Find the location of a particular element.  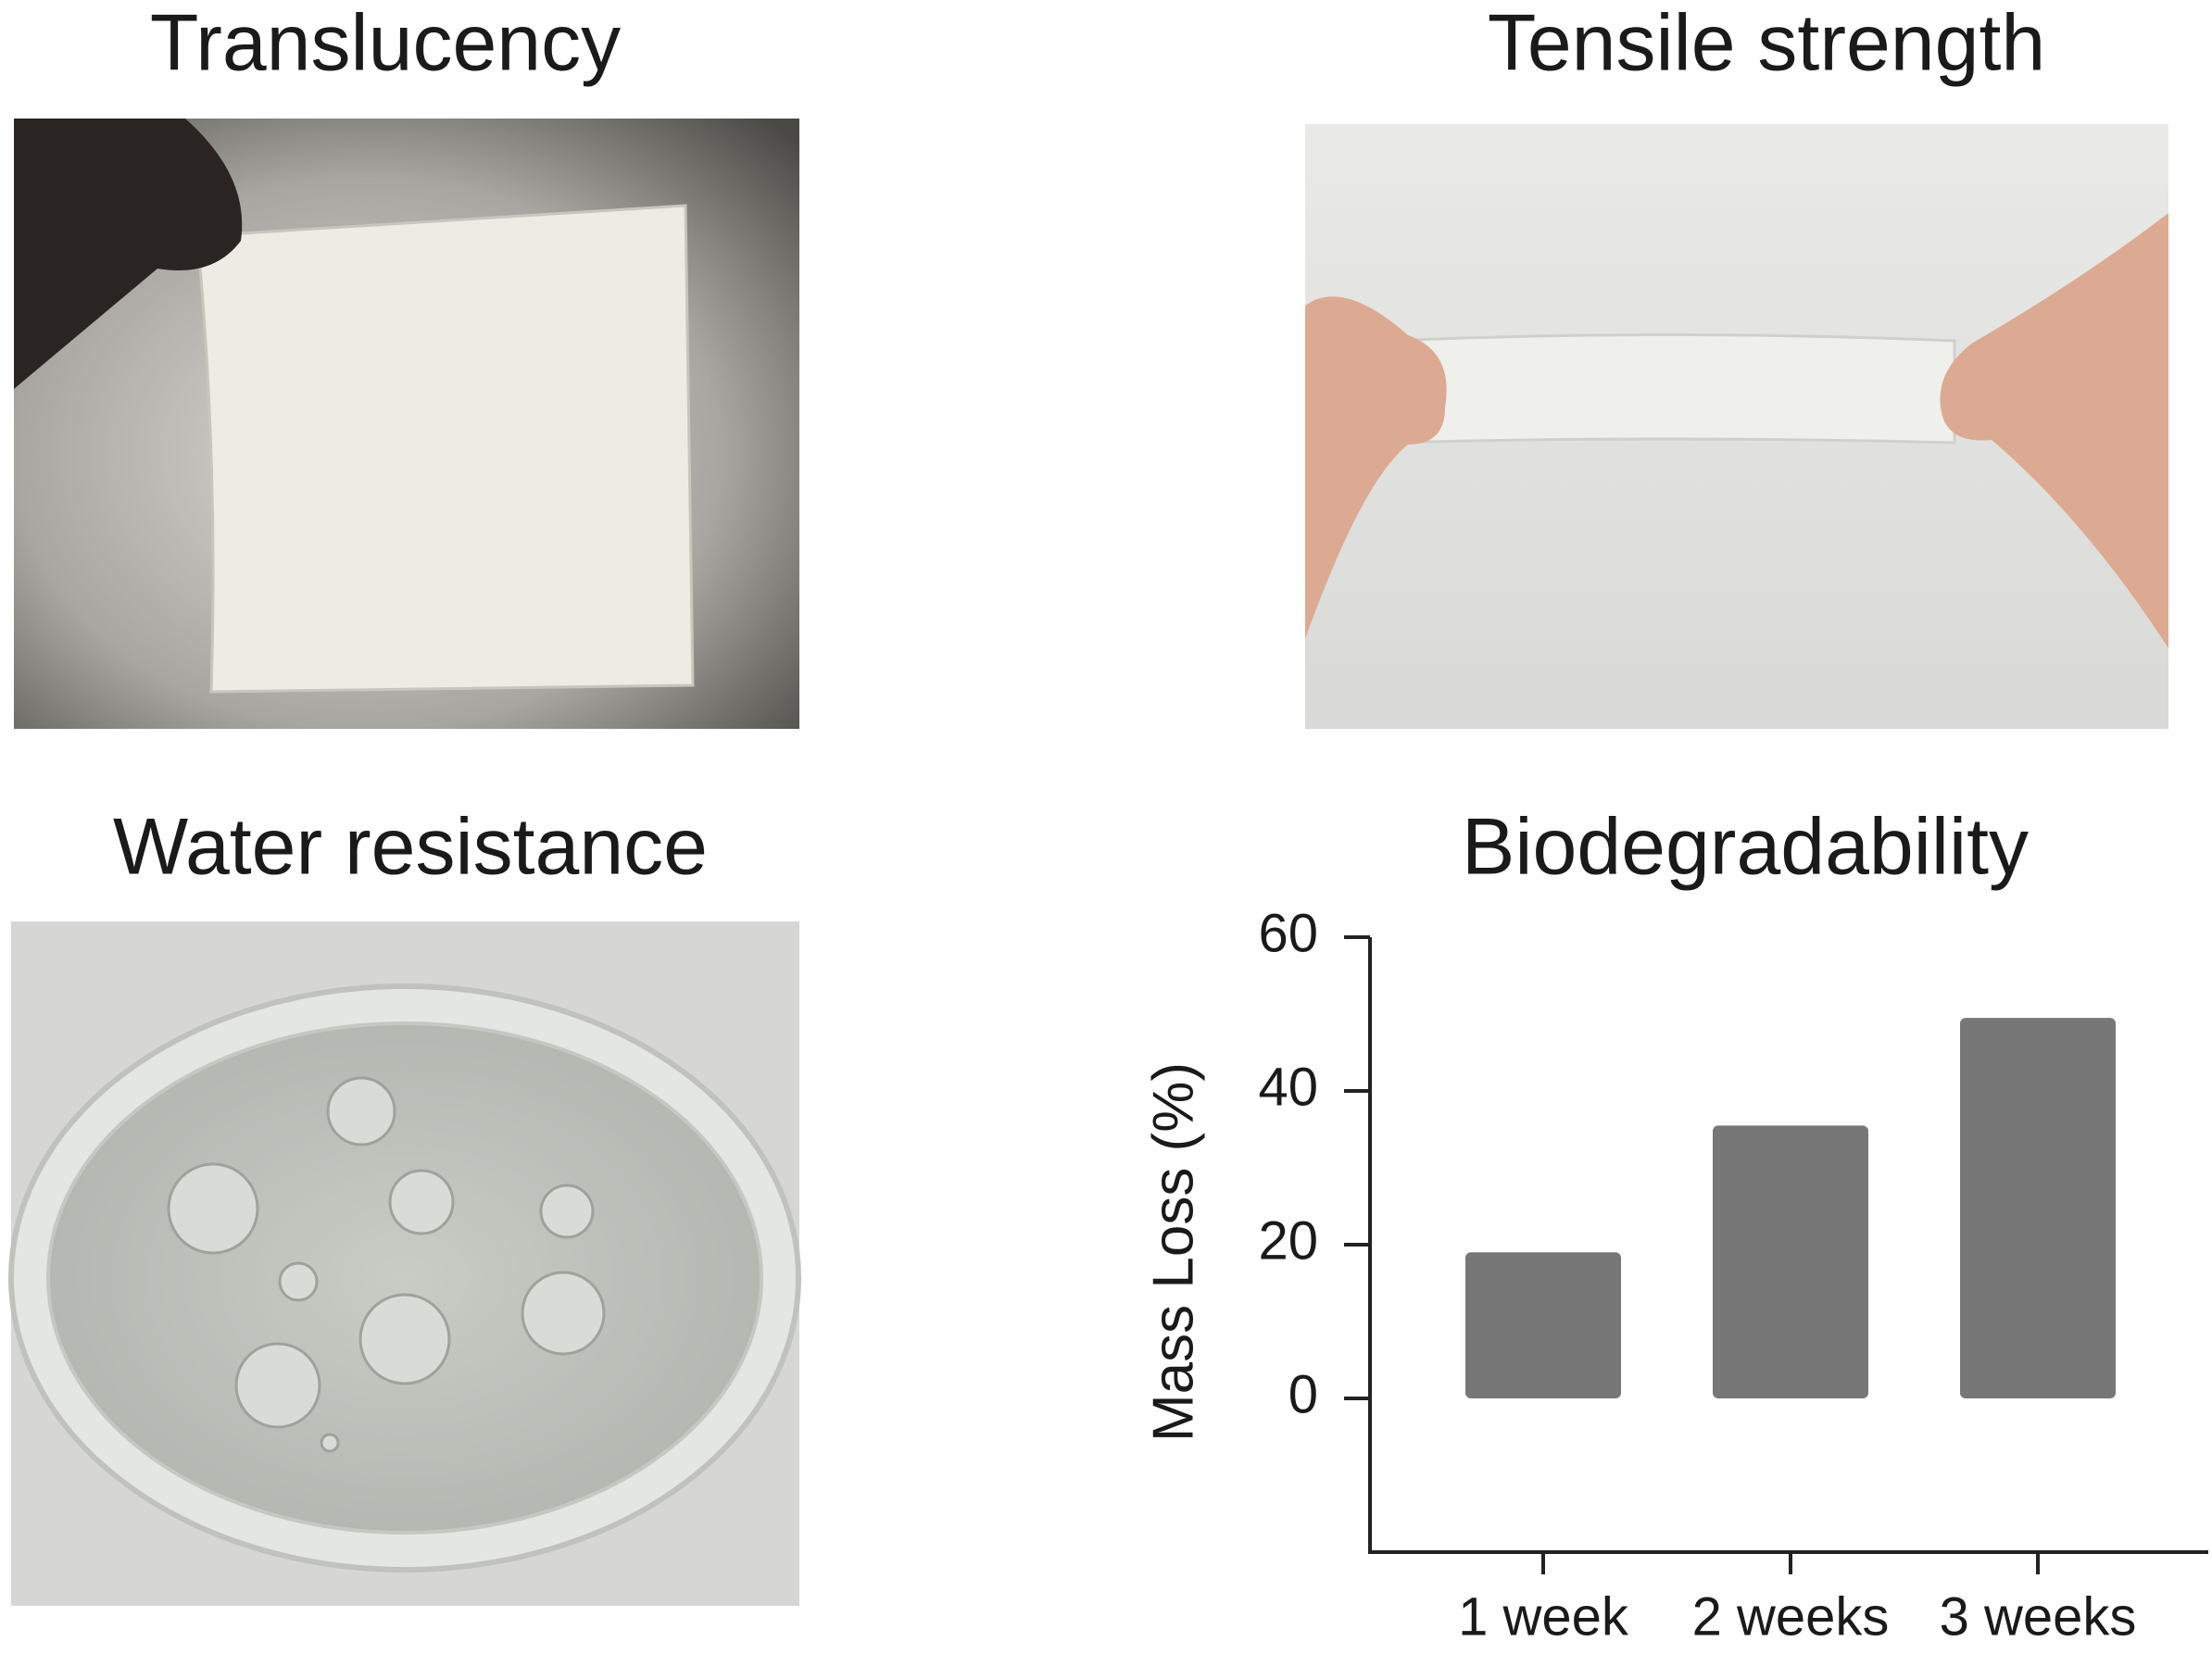

x-tick-label: 3 weeks is located at coordinates (2039, 1616).